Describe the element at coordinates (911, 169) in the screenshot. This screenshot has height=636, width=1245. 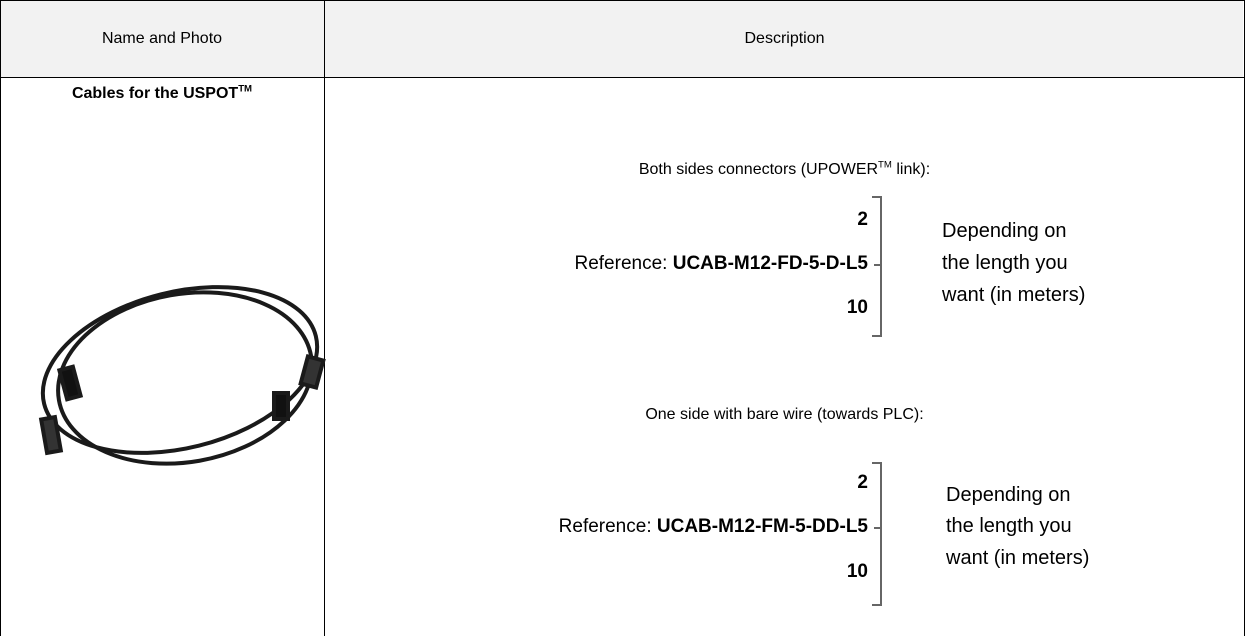
I see `heading-text: link):` at that location.